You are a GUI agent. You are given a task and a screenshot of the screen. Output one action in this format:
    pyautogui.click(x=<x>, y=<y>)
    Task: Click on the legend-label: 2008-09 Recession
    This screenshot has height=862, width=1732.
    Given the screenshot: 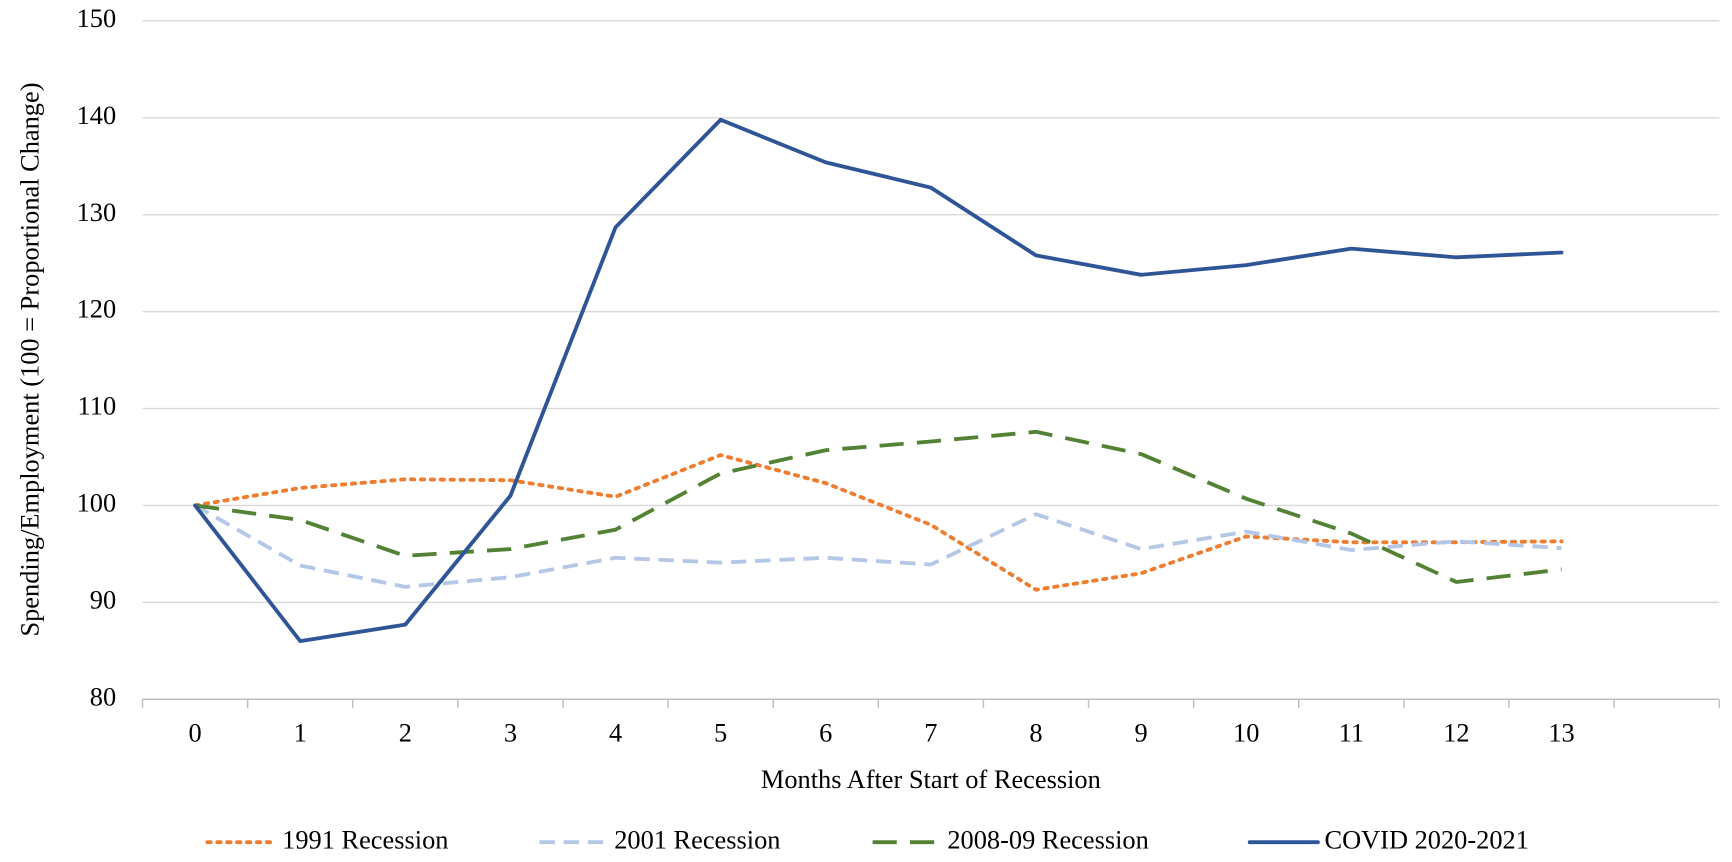 What is the action you would take?
    pyautogui.click(x=1047, y=839)
    